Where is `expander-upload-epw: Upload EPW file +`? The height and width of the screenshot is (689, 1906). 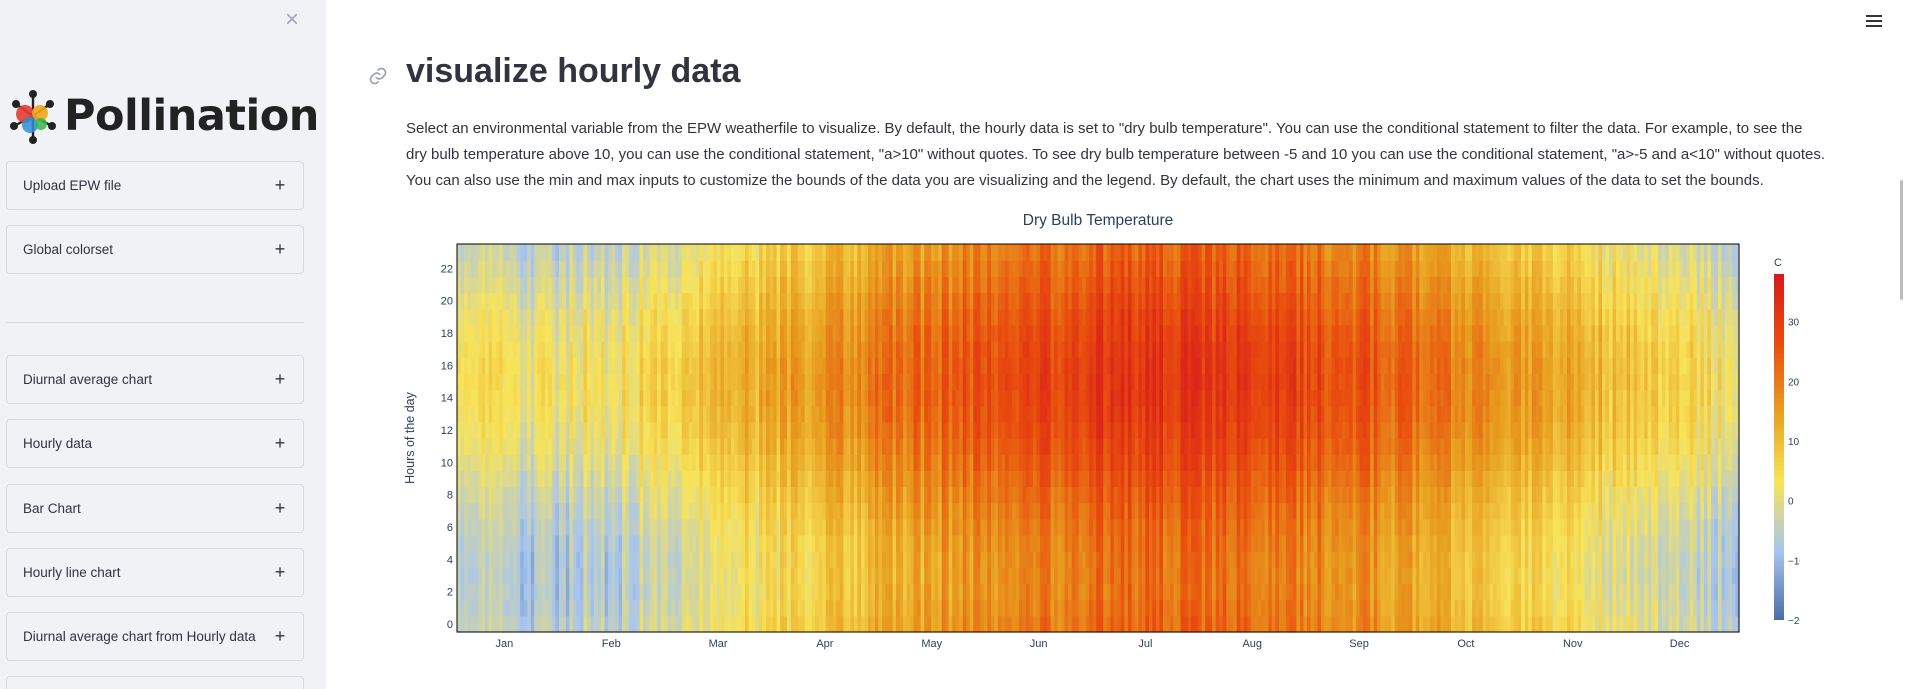
expander-upload-epw: Upload EPW file + is located at coordinates (155, 185).